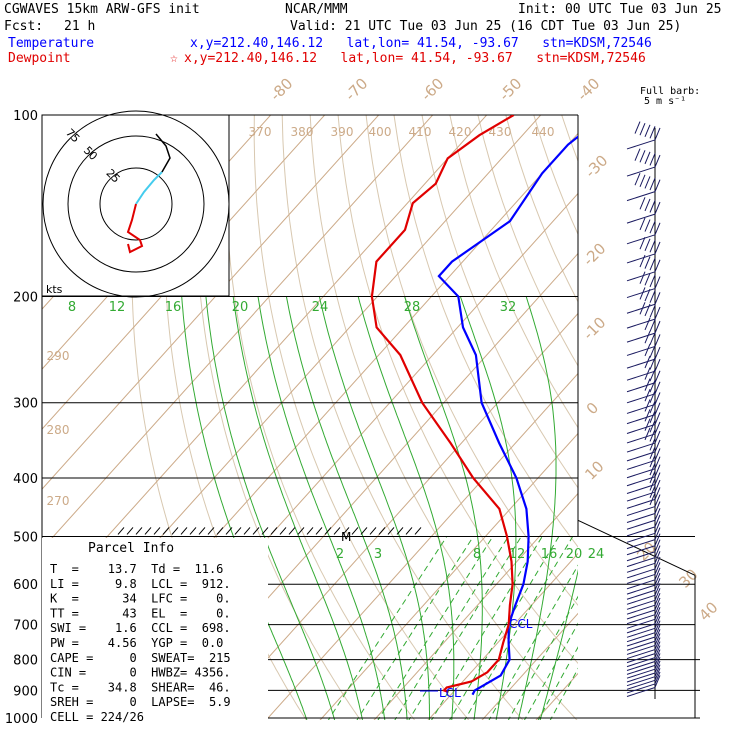  What do you see at coordinates (80, 26) in the screenshot?
I see `fcst-value: 21 h` at bounding box center [80, 26].